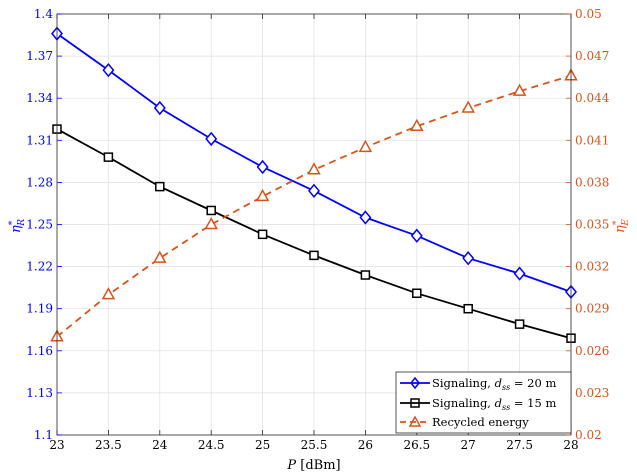 This screenshot has height=472, width=637. Describe the element at coordinates (262, 445) in the screenshot. I see `x-tick-label: 25` at that location.